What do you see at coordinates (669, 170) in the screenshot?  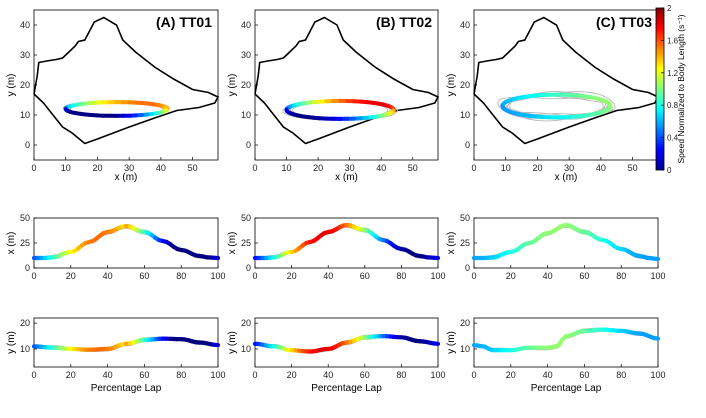 I see `colorbar-tick-label: 0` at bounding box center [669, 170].